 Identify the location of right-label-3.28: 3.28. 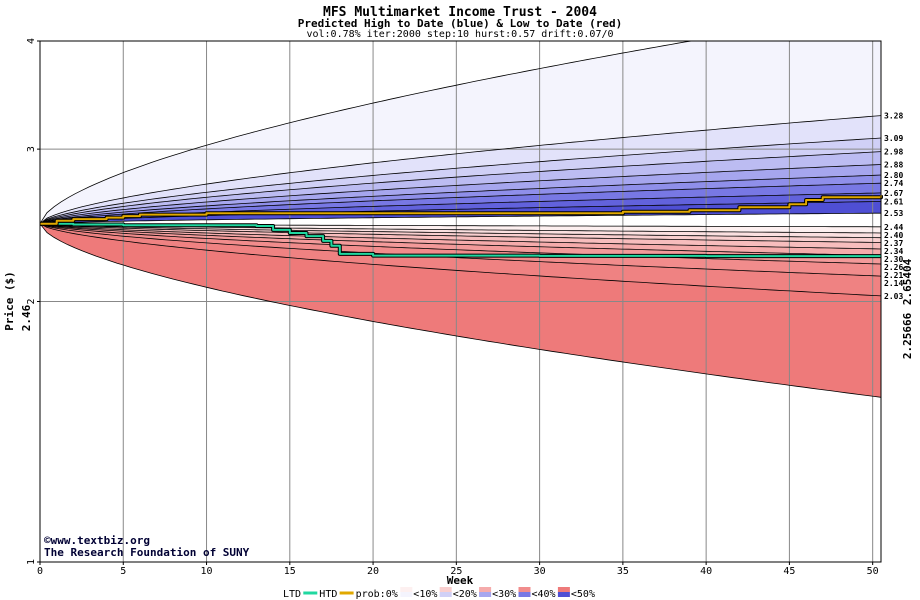
(893, 116).